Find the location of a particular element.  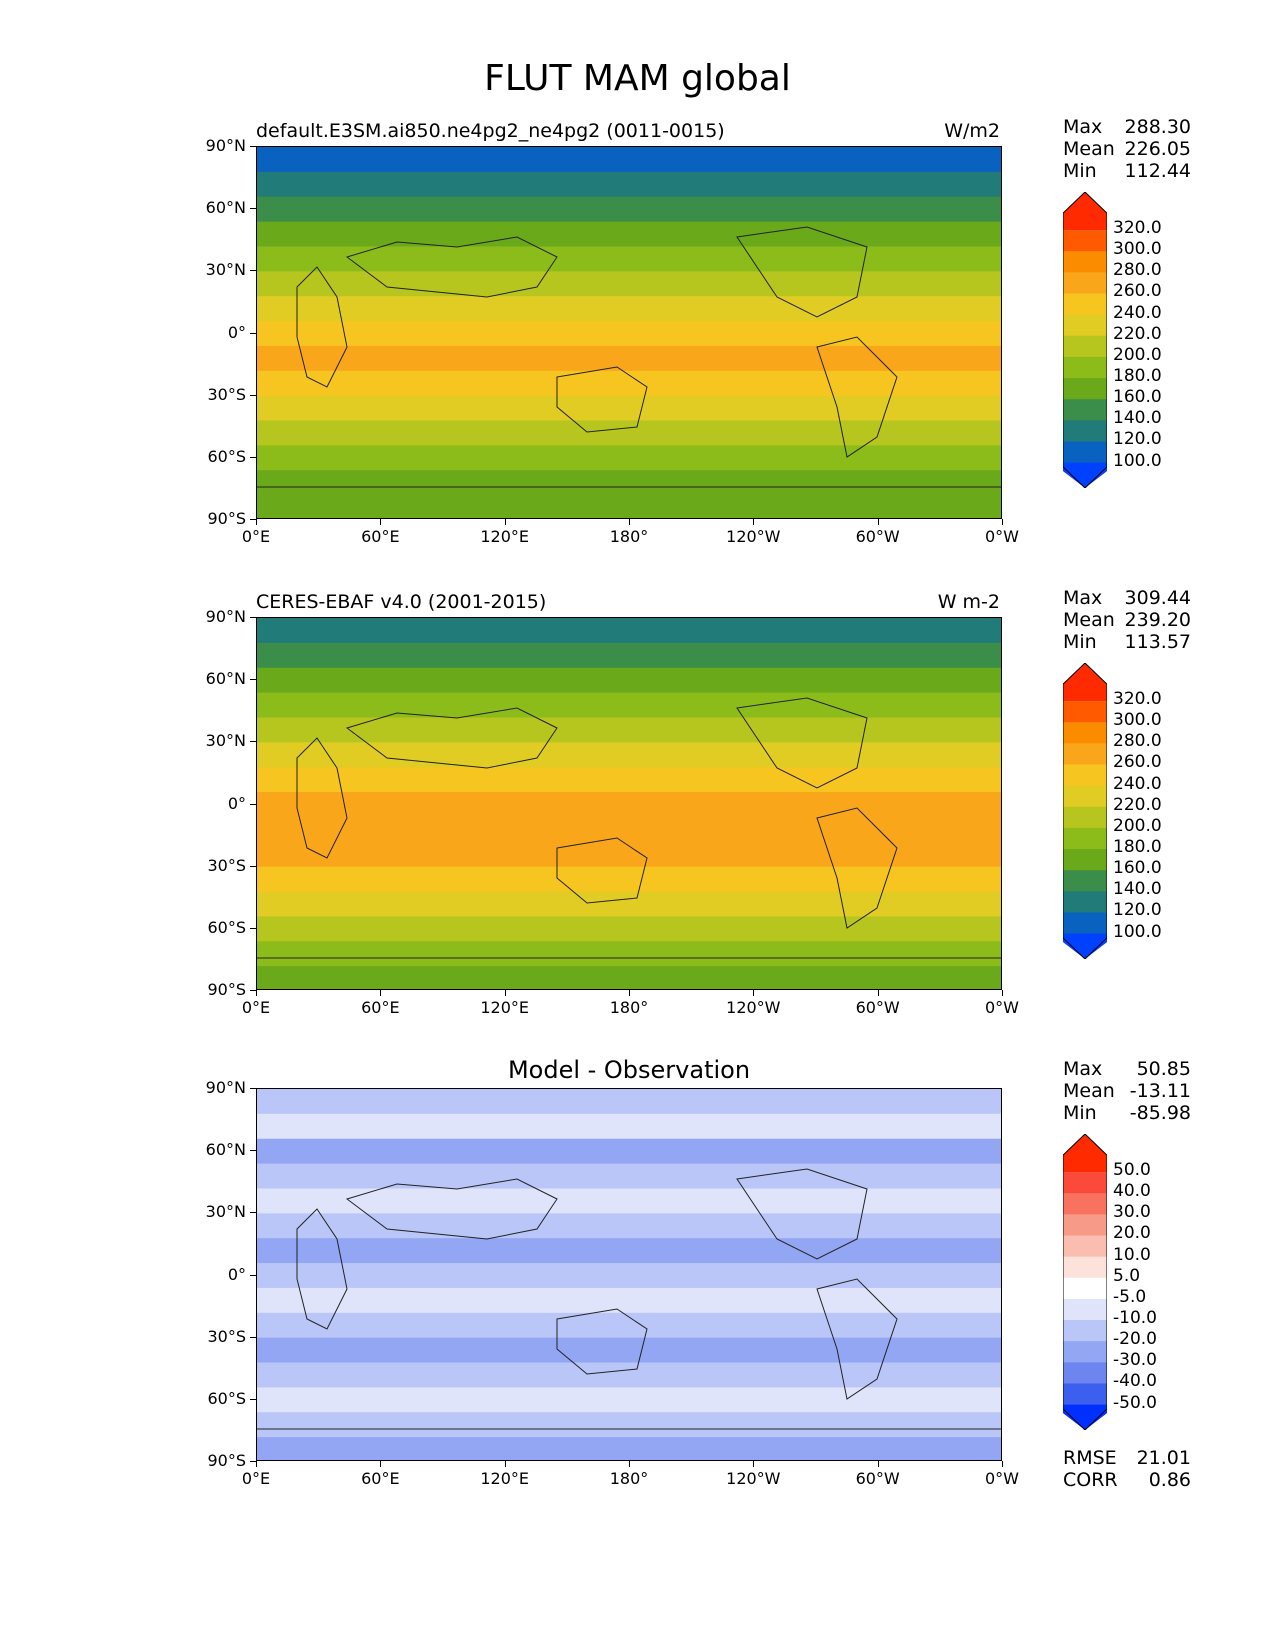

stat-row: Mean 239.20 is located at coordinates (1127, 620).